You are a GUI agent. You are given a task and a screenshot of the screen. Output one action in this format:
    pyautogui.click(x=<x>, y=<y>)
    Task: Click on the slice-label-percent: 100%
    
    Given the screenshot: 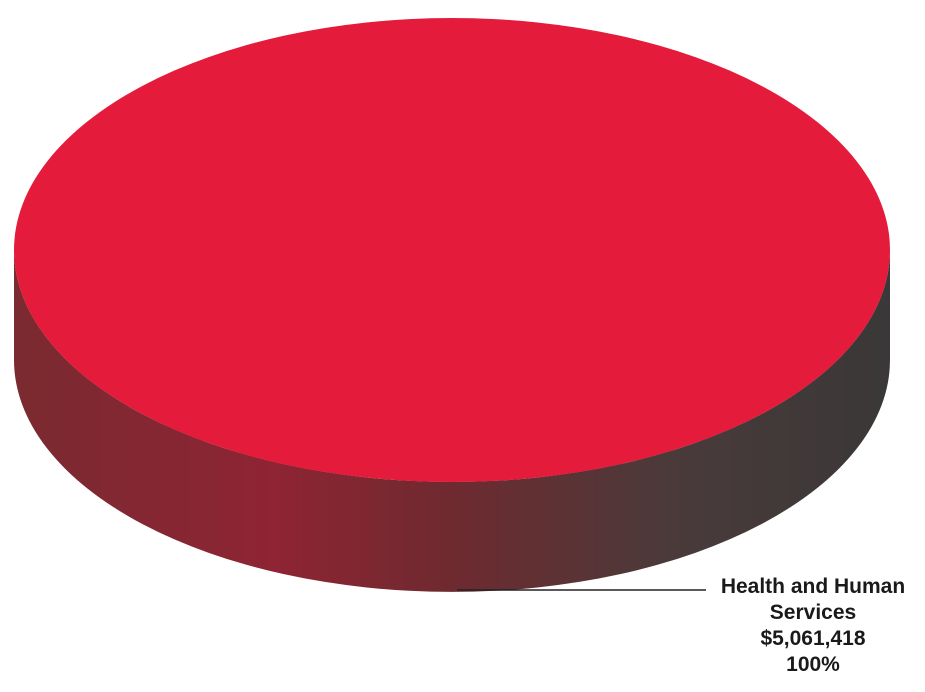 What is the action you would take?
    pyautogui.click(x=813, y=664)
    